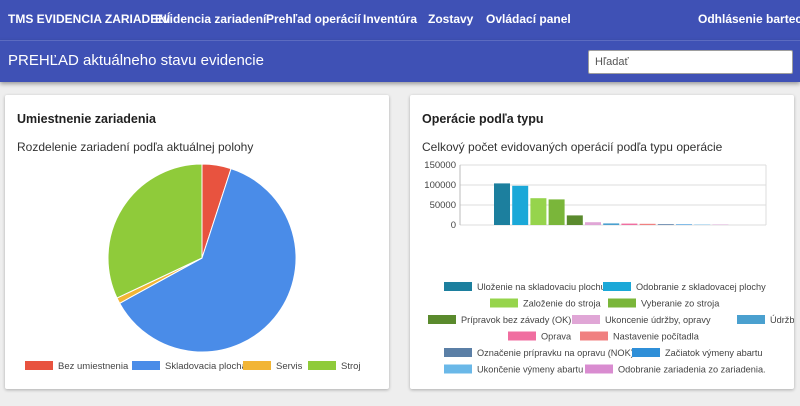  Describe the element at coordinates (517, 320) in the screenshot. I see `legend-label: Prípravok bez závady (OK).` at that location.